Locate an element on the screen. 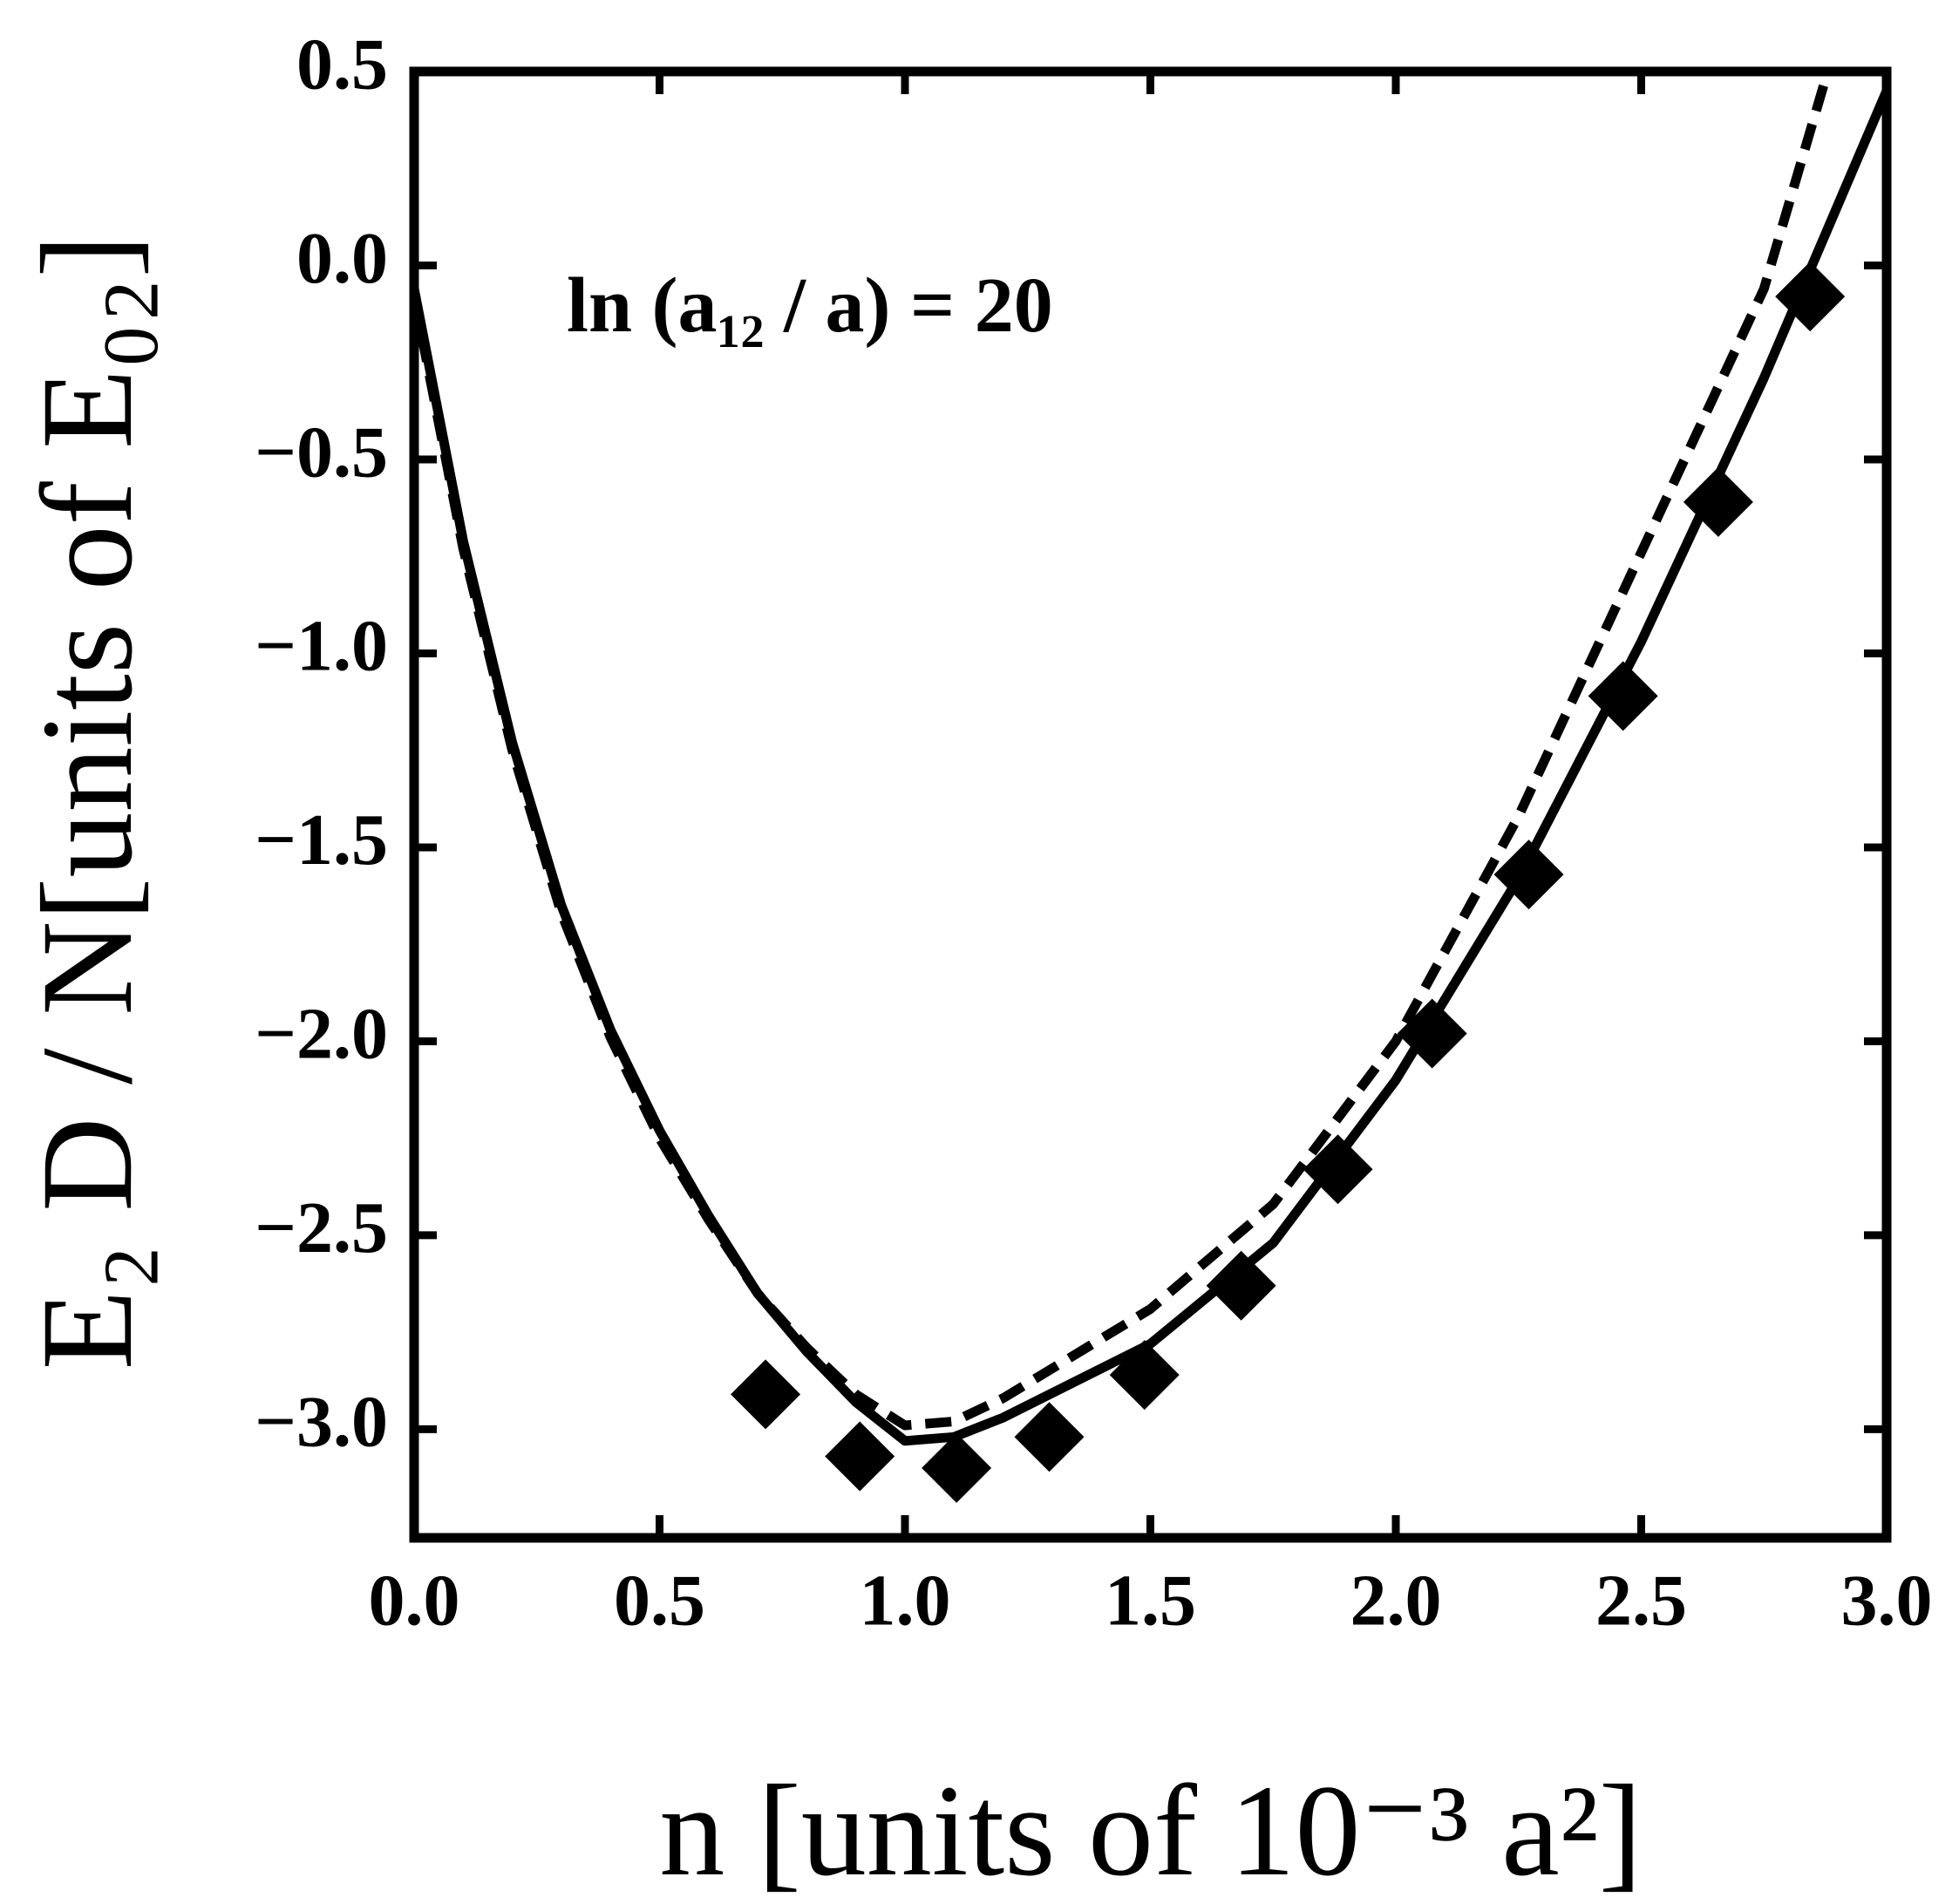 The width and height of the screenshot is (1959, 1904). x-tick-label: 0.5 is located at coordinates (659, 1600).